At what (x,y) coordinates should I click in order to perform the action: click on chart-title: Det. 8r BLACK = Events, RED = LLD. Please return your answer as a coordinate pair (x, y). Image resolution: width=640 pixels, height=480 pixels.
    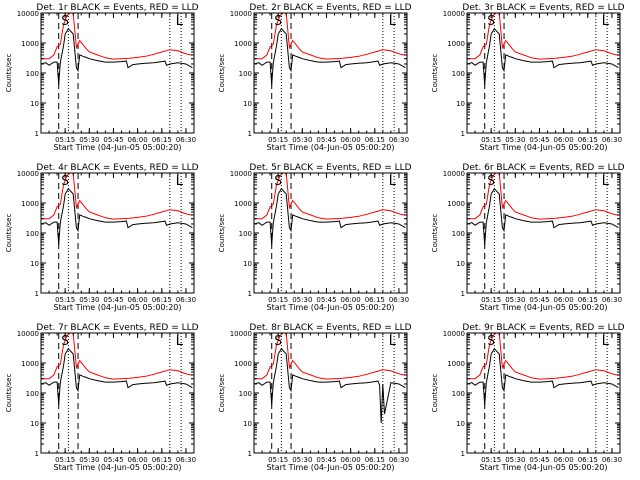
    Looking at the image, I should click on (330, 328).